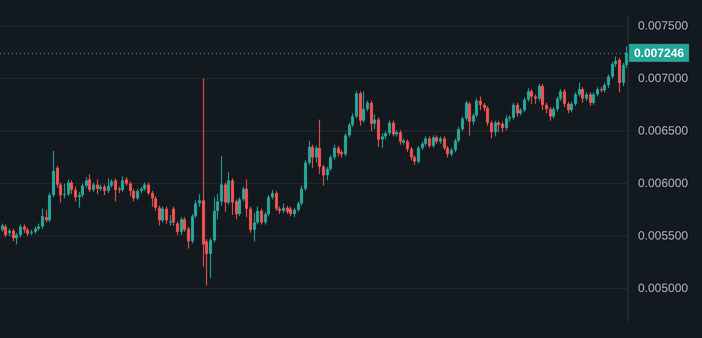 Image resolution: width=702 pixels, height=338 pixels. Describe the element at coordinates (663, 287) in the screenshot. I see `y-tick-label: 0.005000` at that location.